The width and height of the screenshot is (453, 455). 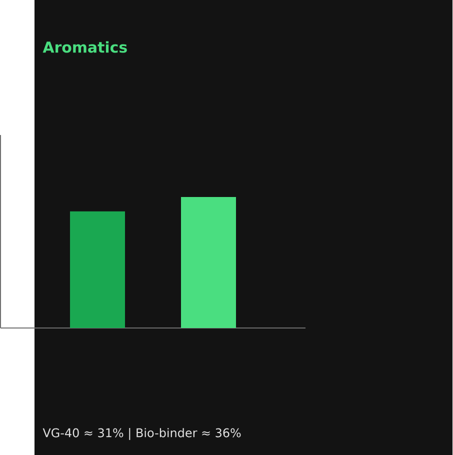 What do you see at coordinates (85, 47) in the screenshot?
I see `chart-title: Aromatics` at bounding box center [85, 47].